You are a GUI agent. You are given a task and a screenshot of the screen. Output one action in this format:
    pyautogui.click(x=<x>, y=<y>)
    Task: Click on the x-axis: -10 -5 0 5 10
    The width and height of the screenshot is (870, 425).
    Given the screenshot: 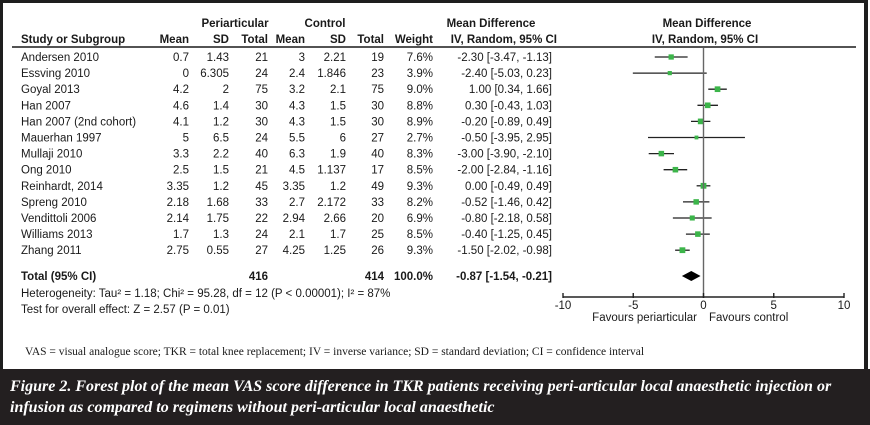 What is the action you would take?
    pyautogui.click(x=702, y=302)
    